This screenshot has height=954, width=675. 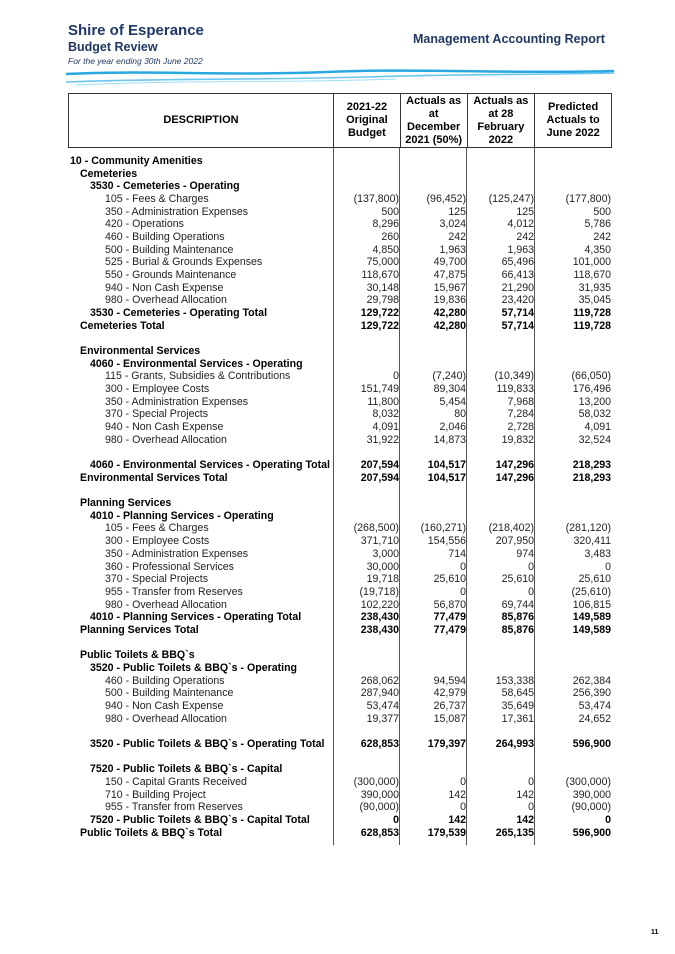 I want to click on column-header-actuals-december: Actuals as at December 2021 (50%), so click(x=433, y=120).